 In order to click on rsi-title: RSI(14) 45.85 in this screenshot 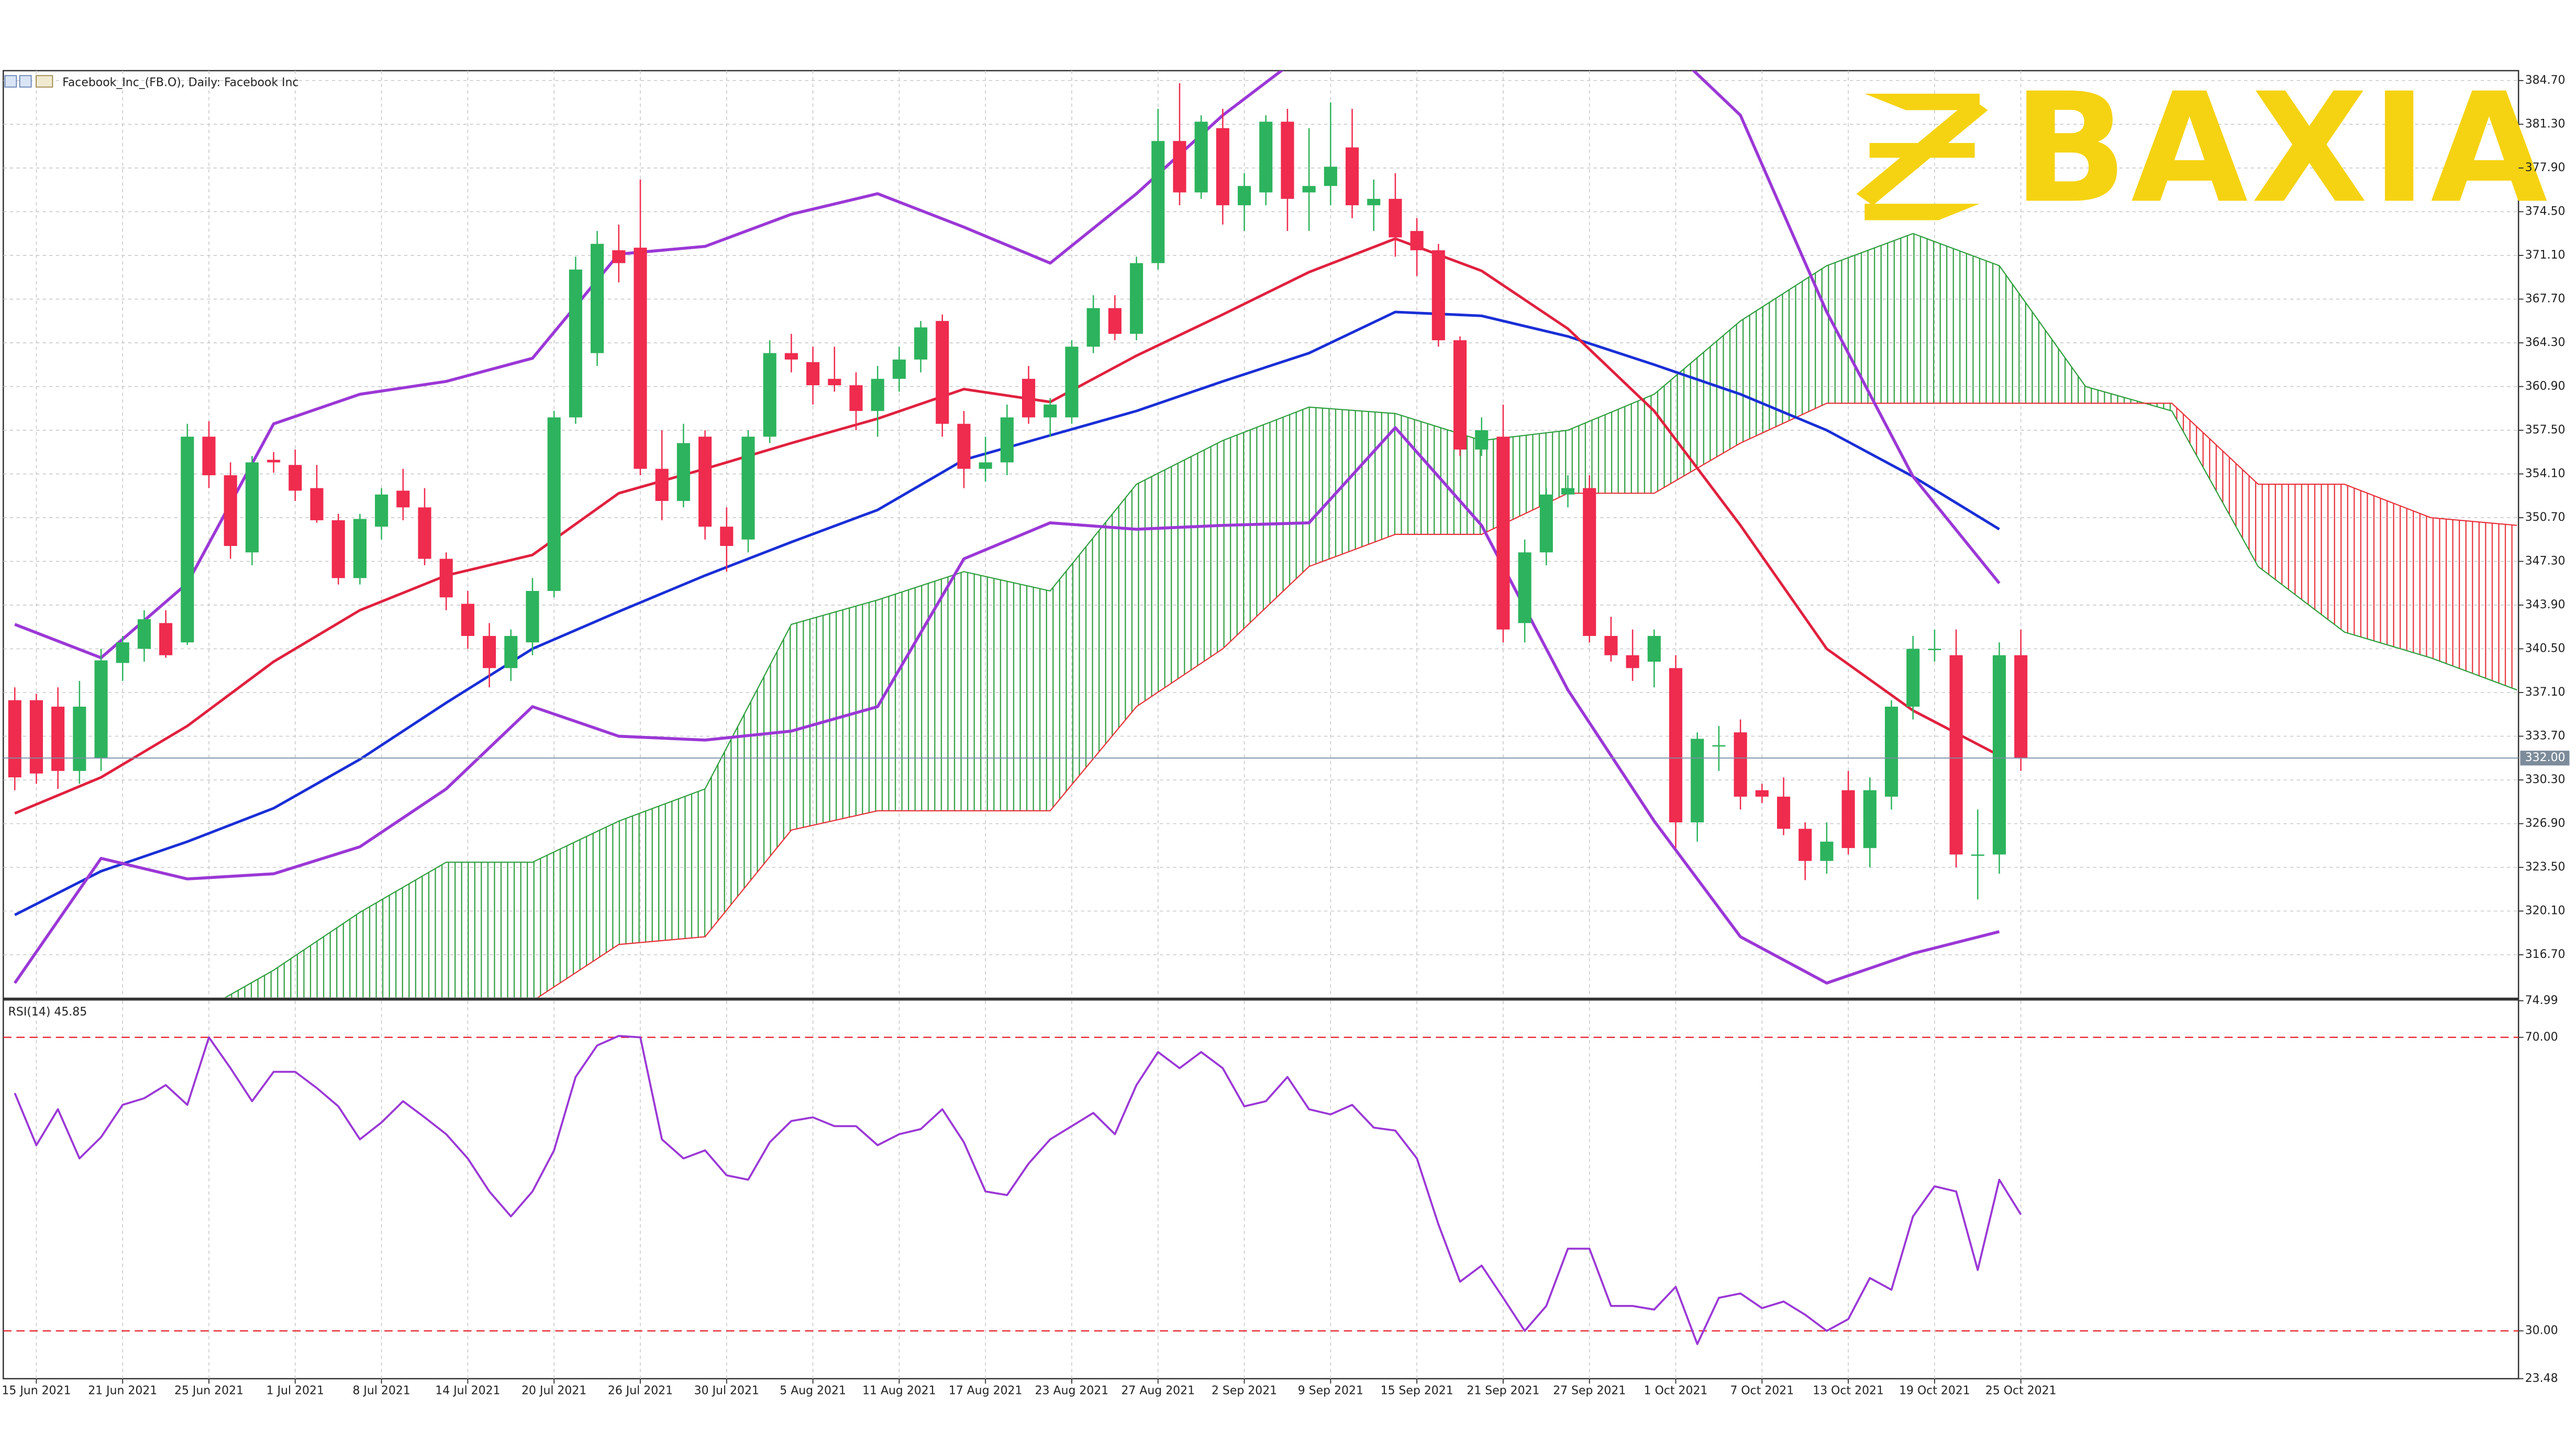, I will do `click(47, 1013)`.